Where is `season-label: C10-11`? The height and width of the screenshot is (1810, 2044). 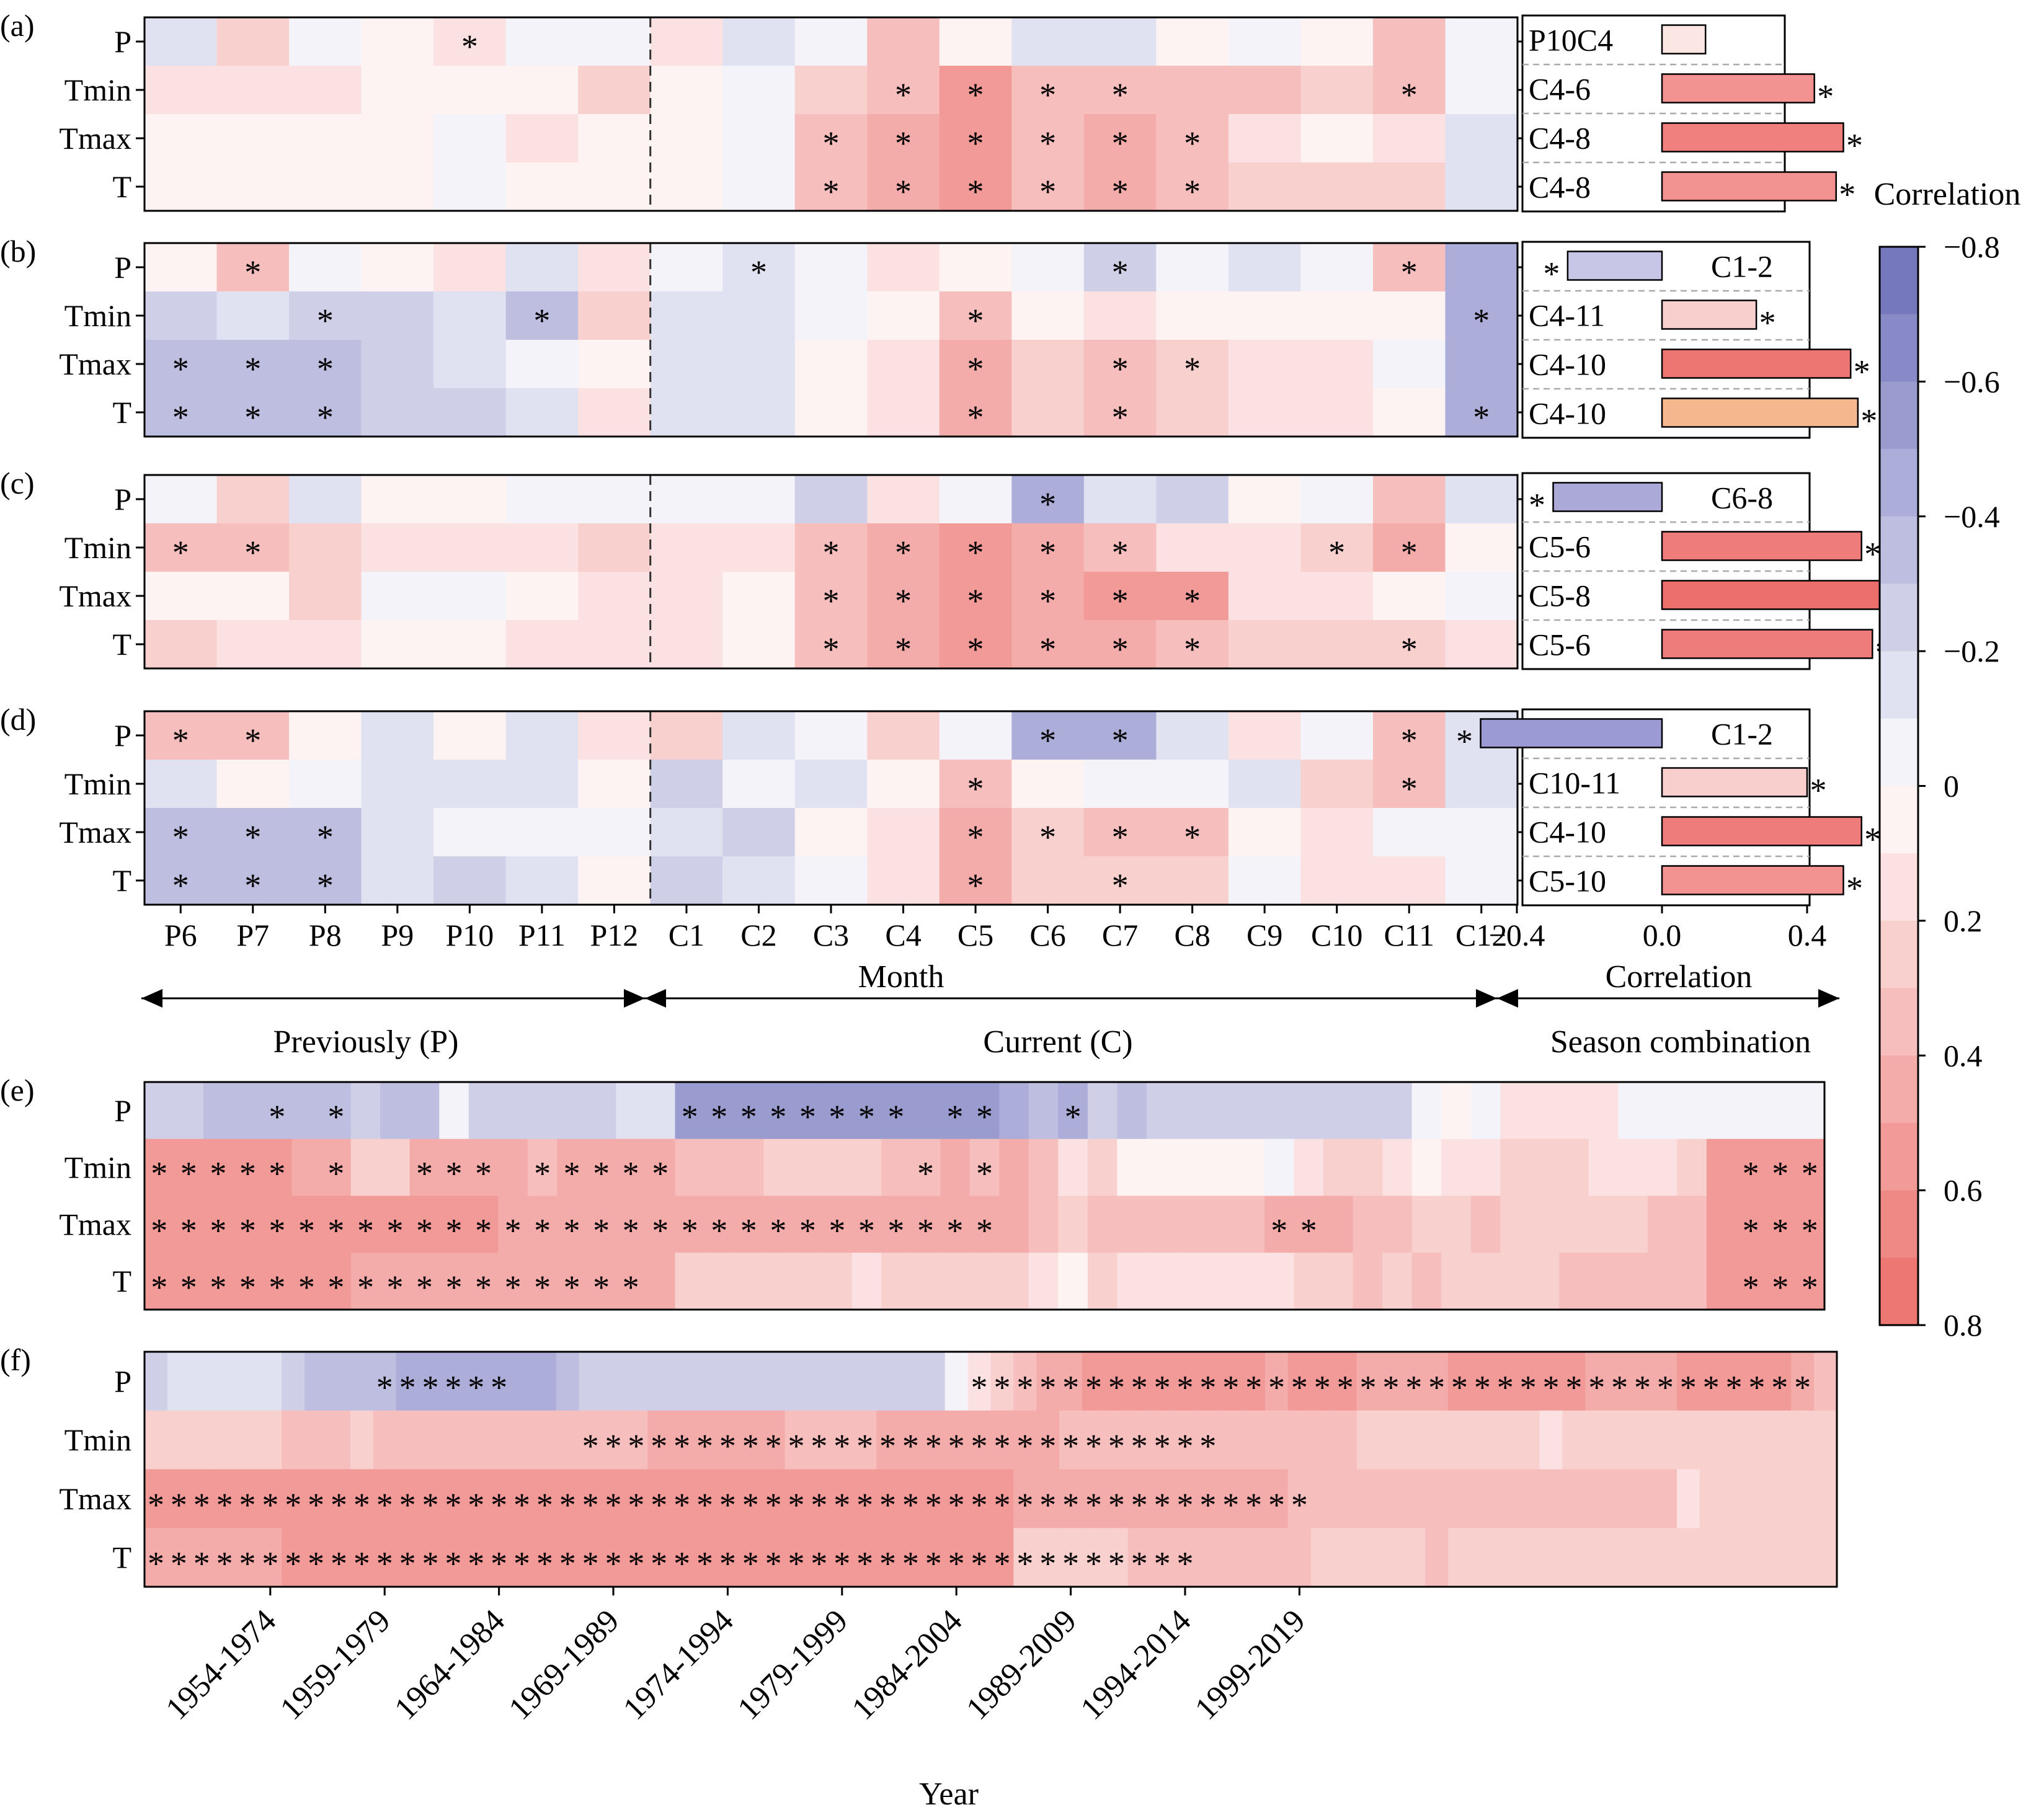
season-label: C10-11 is located at coordinates (1574, 783).